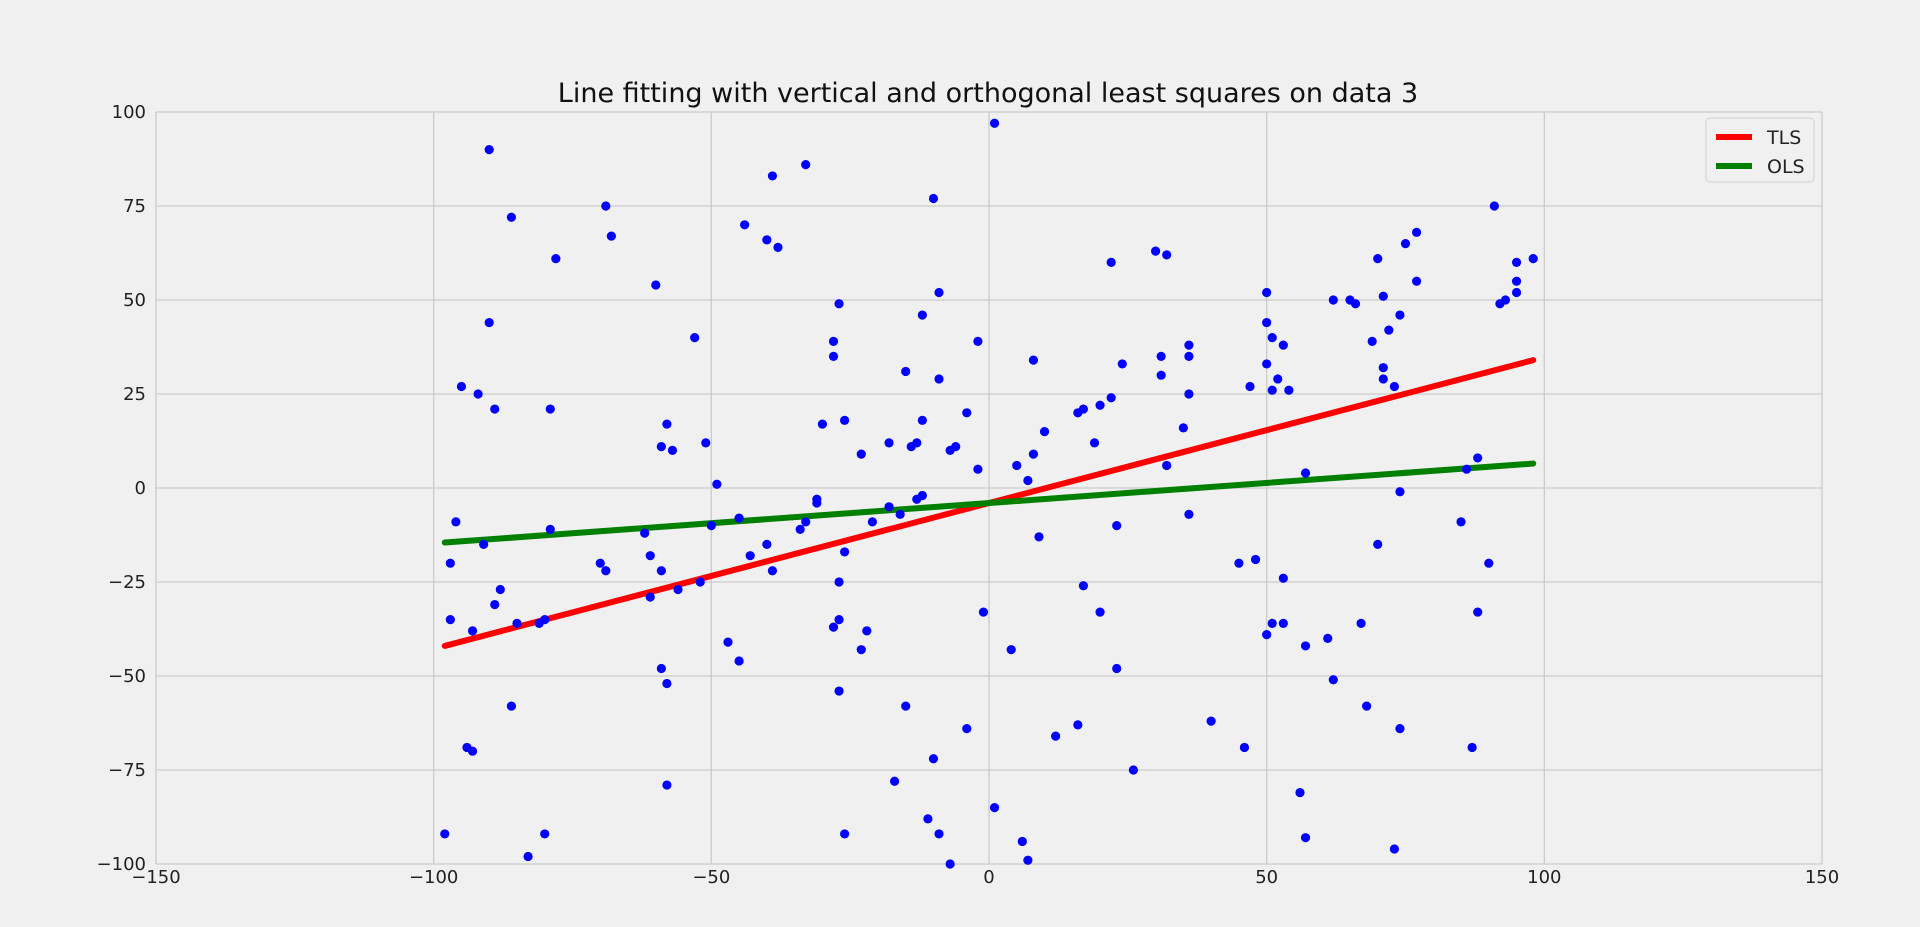 This screenshot has width=1920, height=927. Describe the element at coordinates (1822, 877) in the screenshot. I see `x-tick-label: 150` at that location.